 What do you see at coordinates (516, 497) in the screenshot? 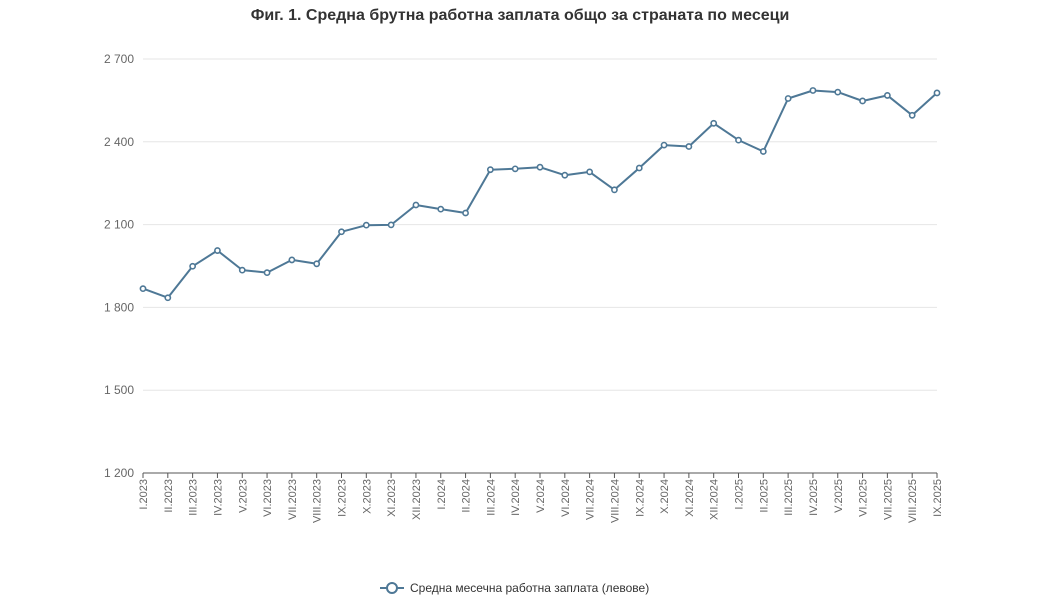
I see `x-tick-label: IV.2024` at bounding box center [516, 497].